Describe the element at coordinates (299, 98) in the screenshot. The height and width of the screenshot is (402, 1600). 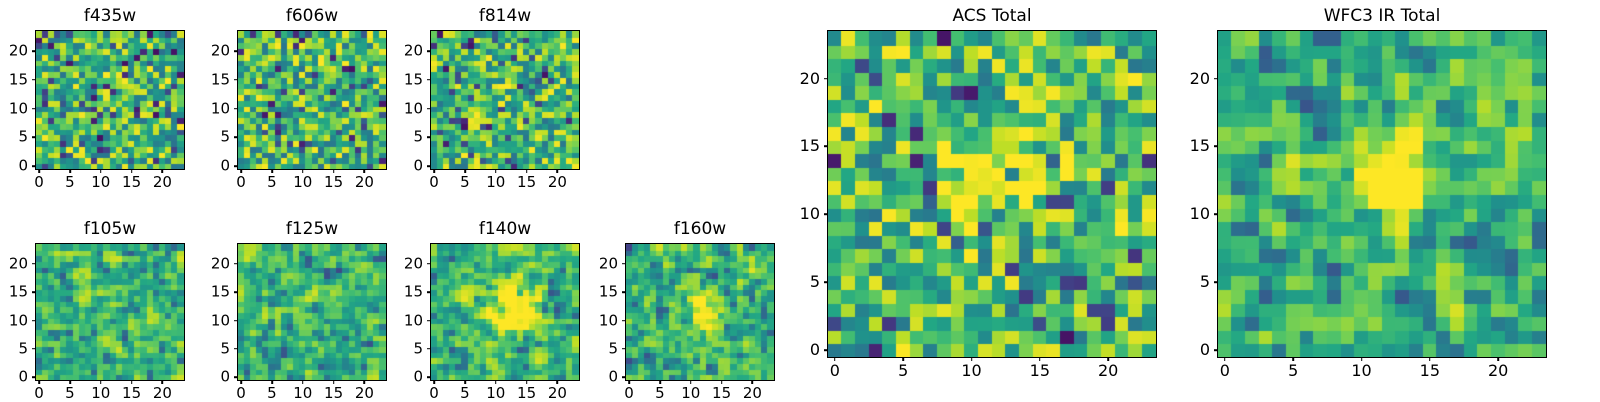
I see `panel-f606w: f606w 0 5 10 15 20 0 5 10 15 20` at that location.